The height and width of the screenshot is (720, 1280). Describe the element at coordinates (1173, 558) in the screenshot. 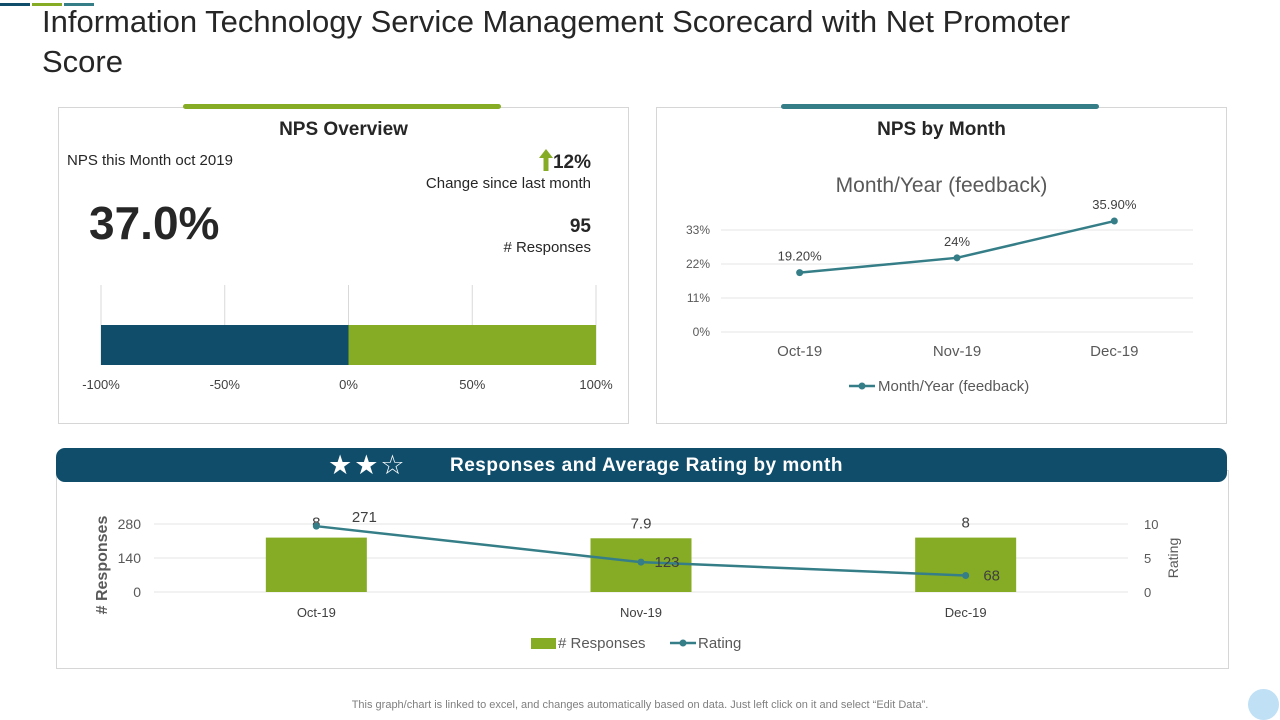

I see `combo-y2-axis-label: Rating` at that location.